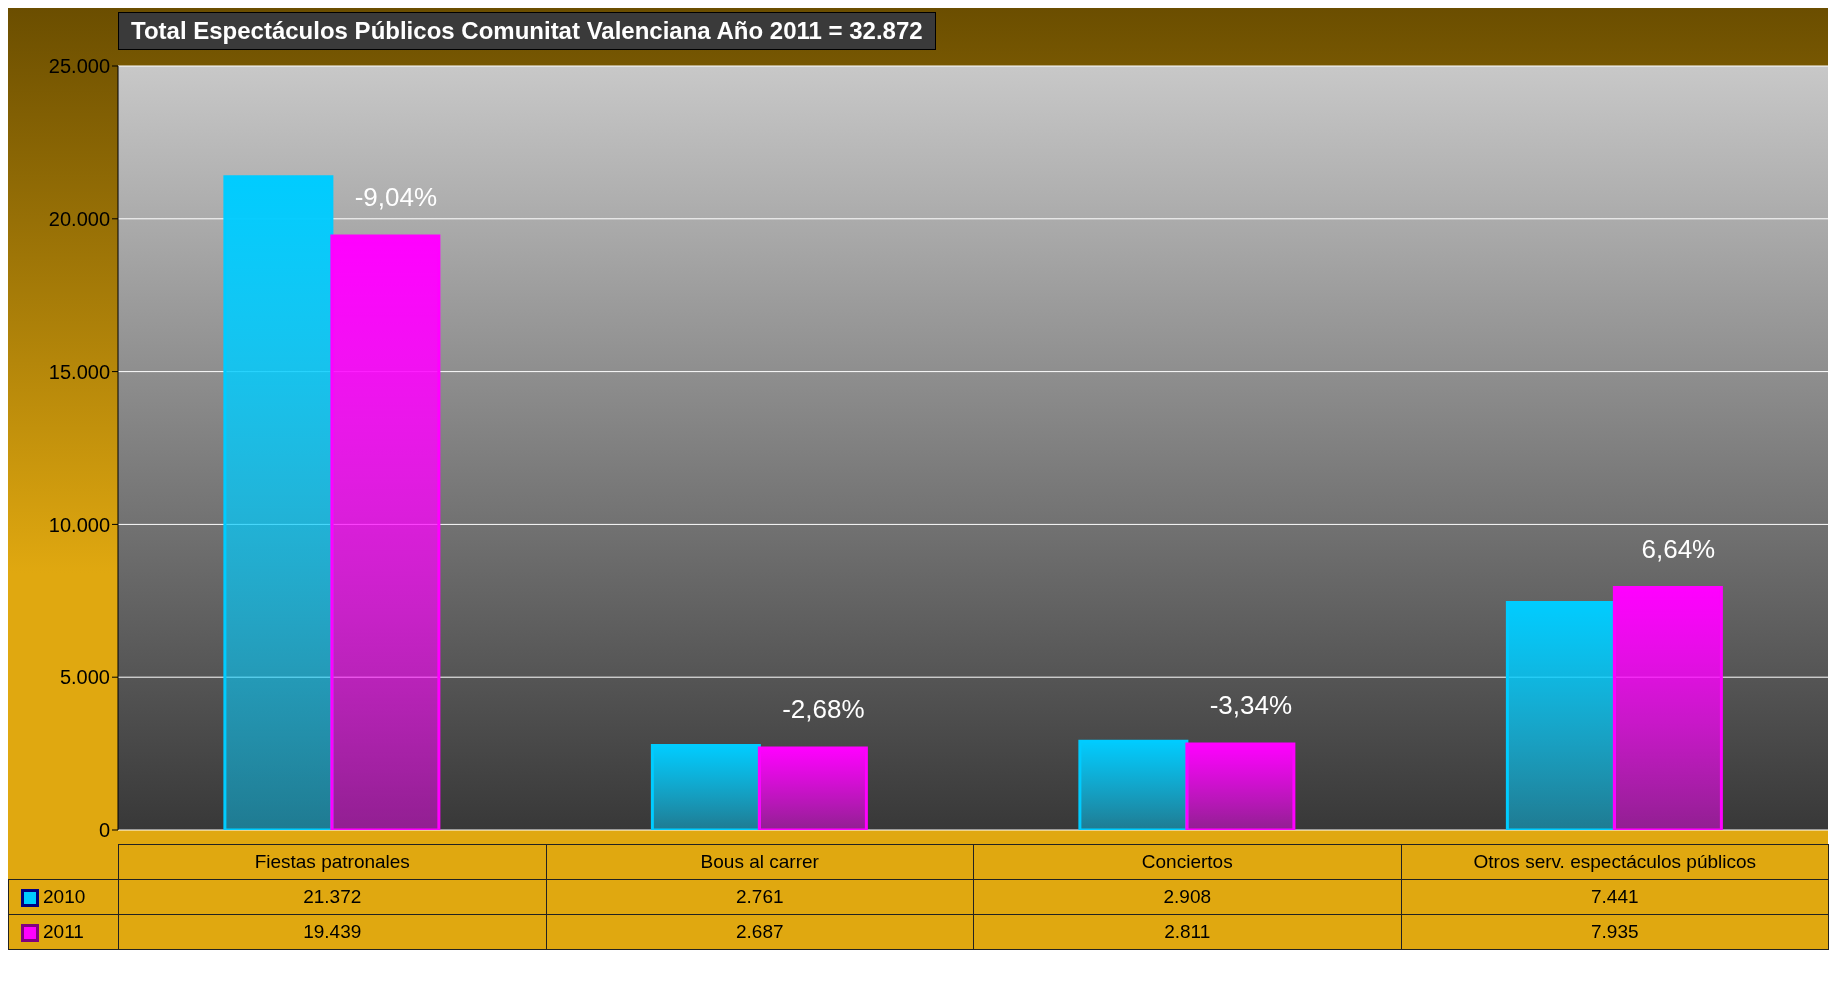  Describe the element at coordinates (332, 862) in the screenshot. I see `x-tick-label: Fiestas patronales` at that location.